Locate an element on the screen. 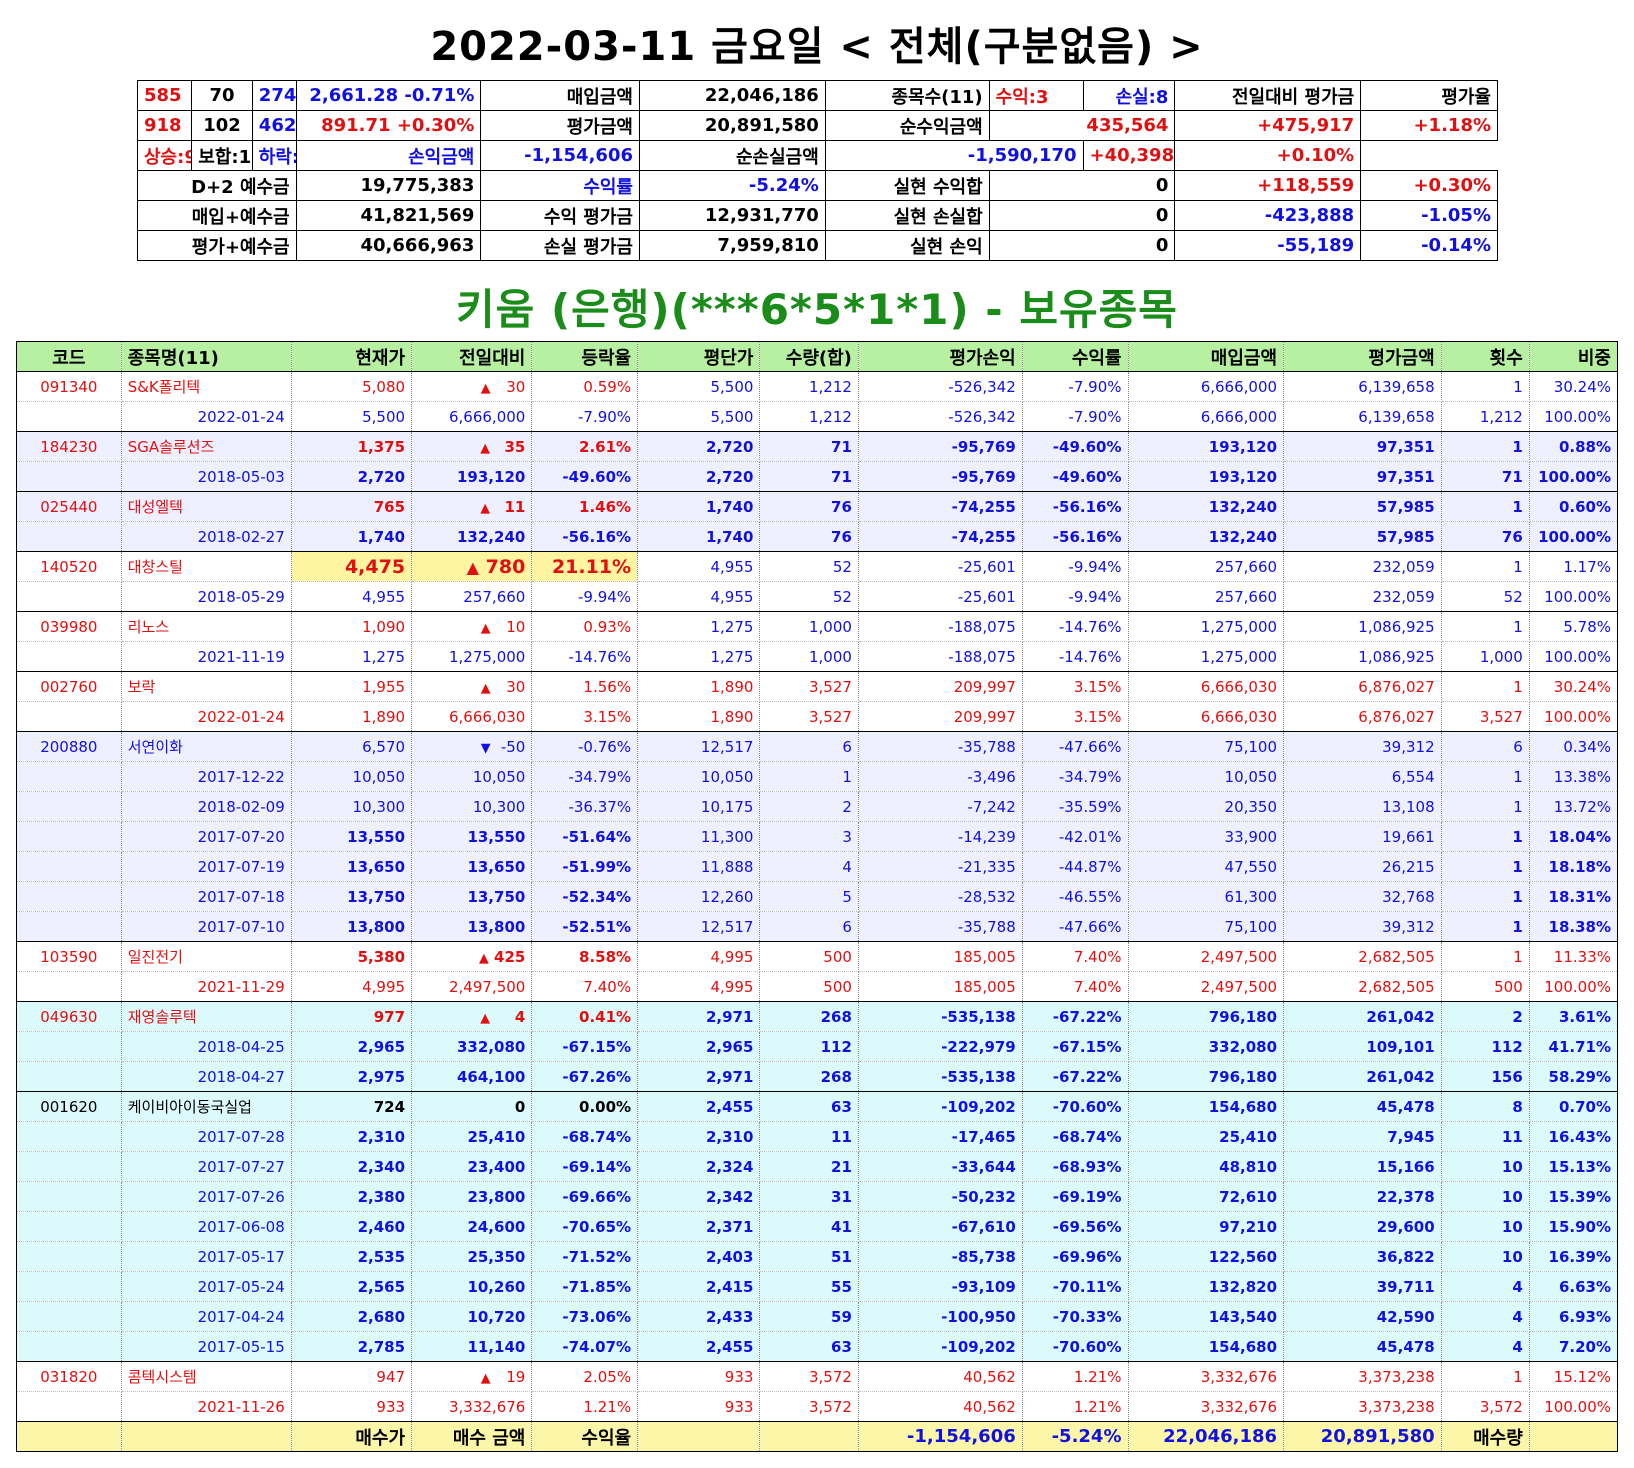 The image size is (1634, 1468). column-header: 횟수 is located at coordinates (1485, 356).